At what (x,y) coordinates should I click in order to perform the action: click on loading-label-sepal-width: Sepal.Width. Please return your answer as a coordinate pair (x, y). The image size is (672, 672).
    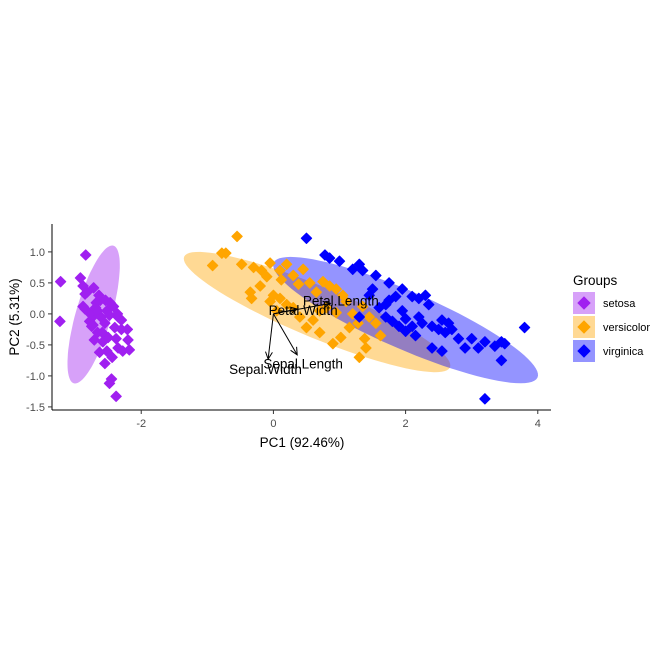
    Looking at the image, I should click on (265, 369).